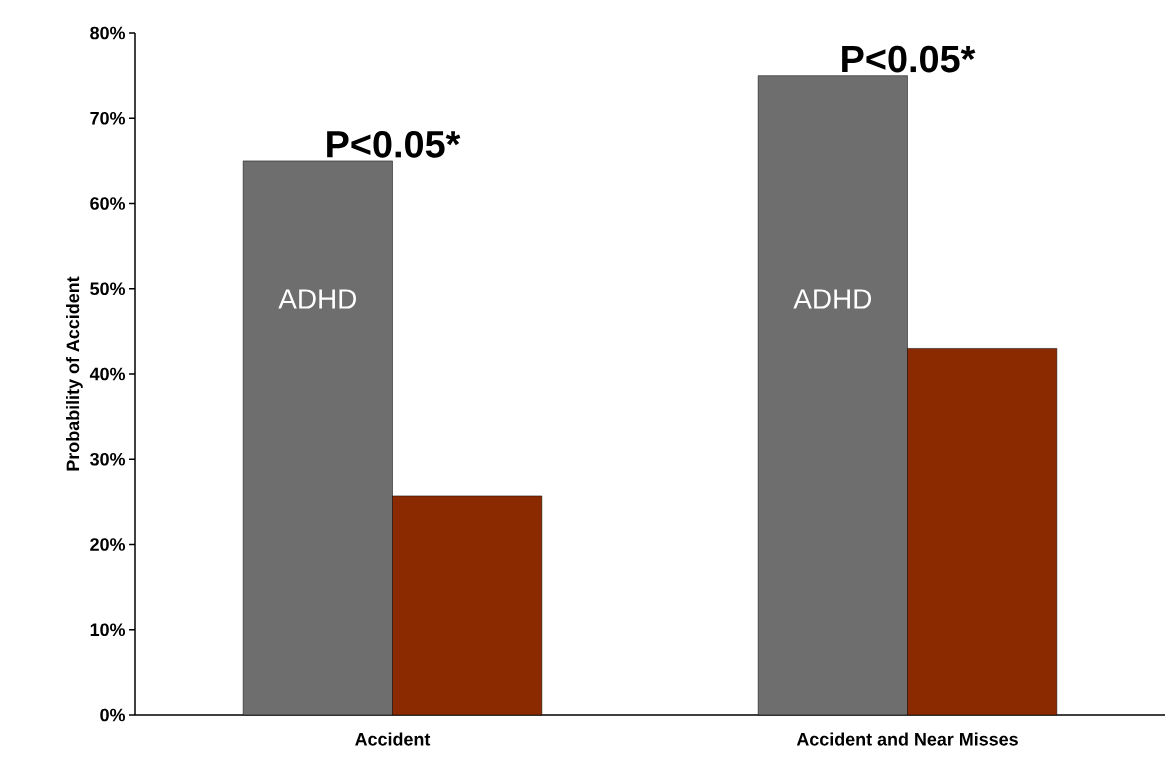 This screenshot has width=1168, height=765. What do you see at coordinates (74, 373) in the screenshot?
I see `y-axis-title: Probability of Accident` at bounding box center [74, 373].